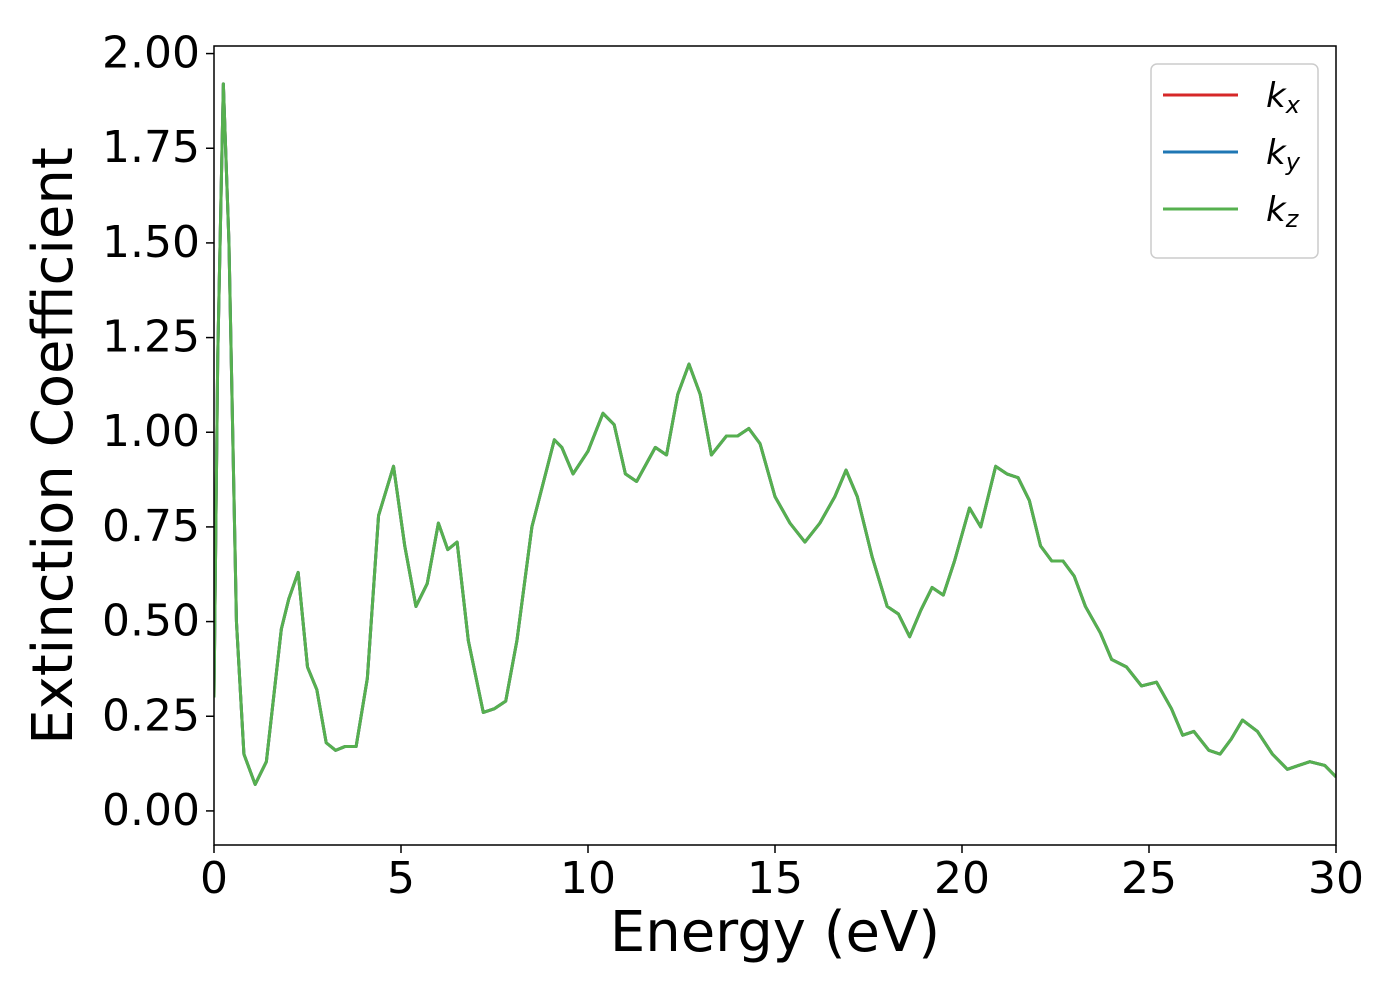 The height and width of the screenshot is (1000, 1400). I want to click on x-tick-label: 10, so click(588, 878).